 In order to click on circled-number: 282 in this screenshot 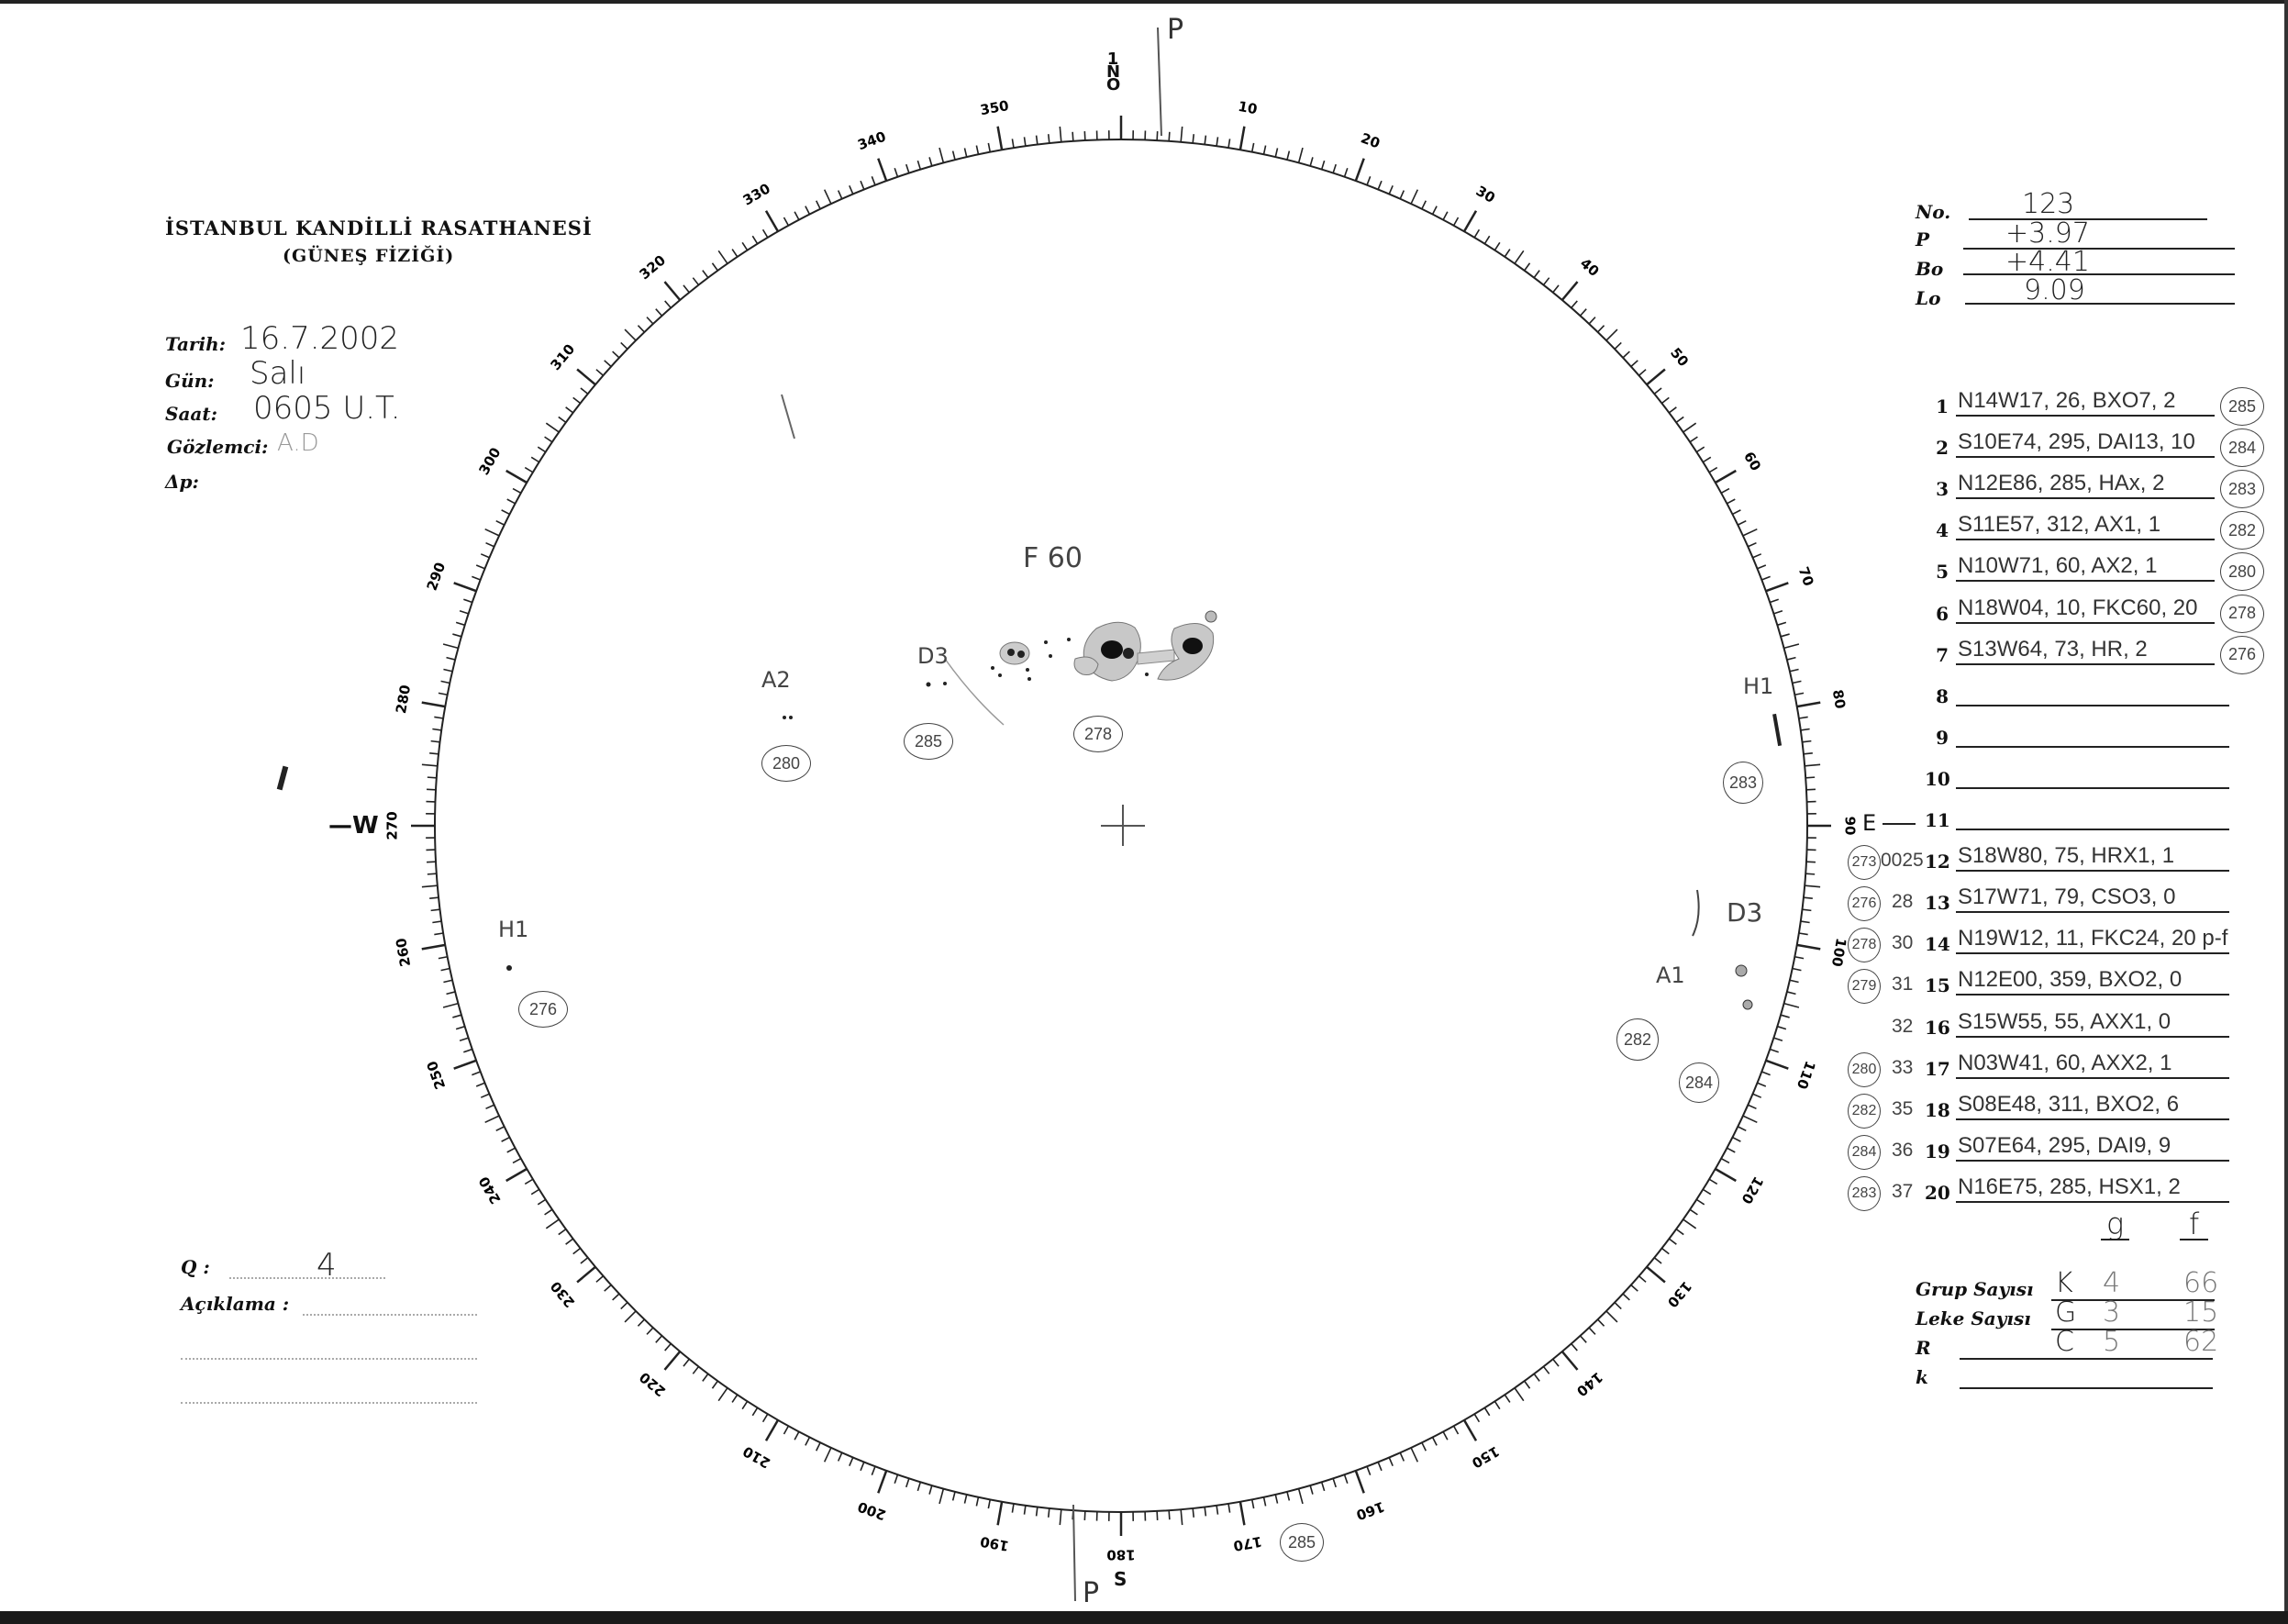, I will do `click(1637, 1039)`.